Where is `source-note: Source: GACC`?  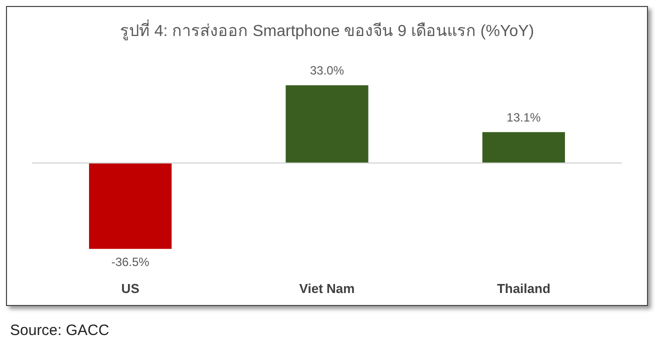 source-note: Source: GACC is located at coordinates (60, 330).